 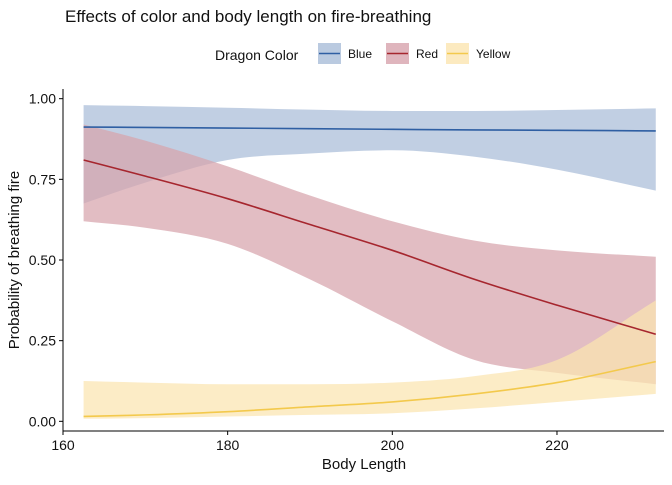 What do you see at coordinates (42, 421) in the screenshot?
I see `y-tick-label: 0.00` at bounding box center [42, 421].